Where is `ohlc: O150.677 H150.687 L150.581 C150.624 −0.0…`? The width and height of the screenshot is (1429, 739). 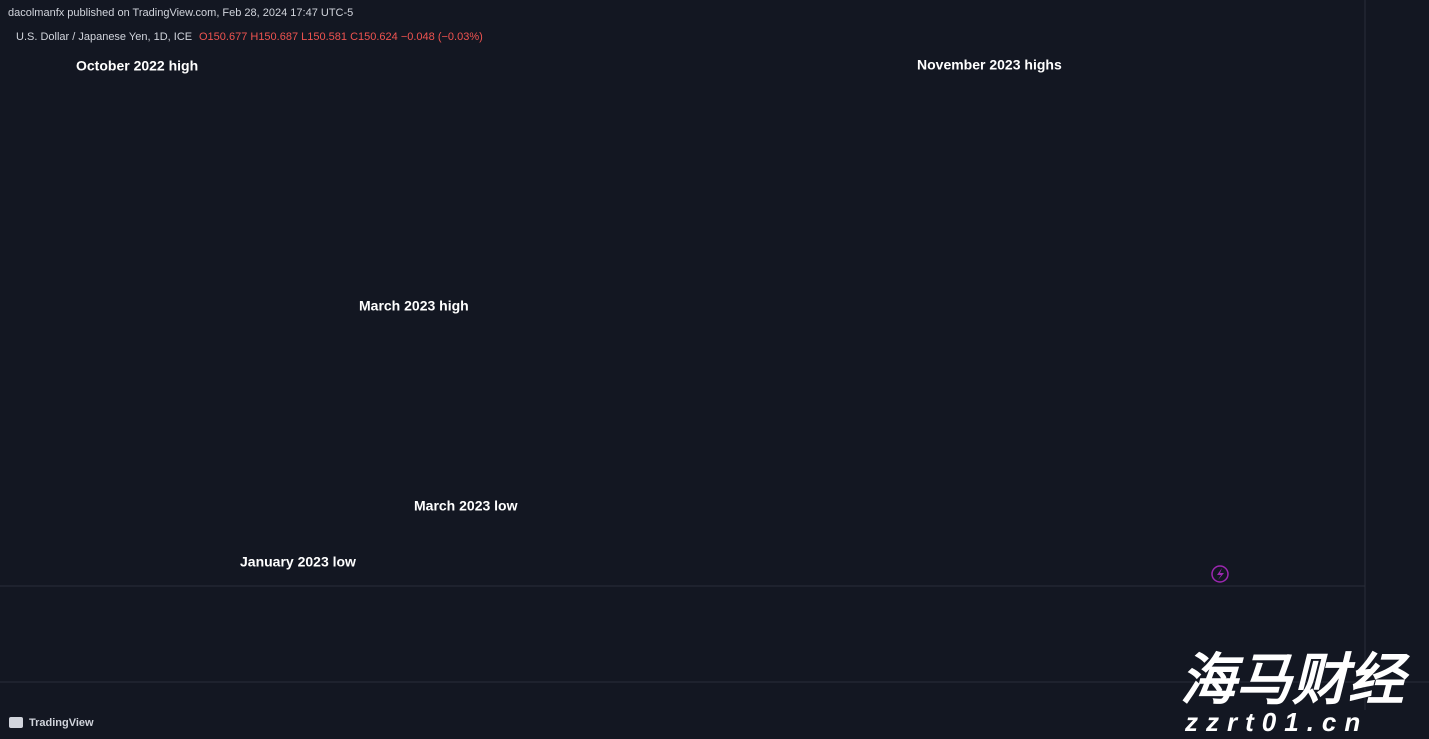 ohlc: O150.677 H150.687 L150.581 C150.624 −0.0… is located at coordinates (341, 37).